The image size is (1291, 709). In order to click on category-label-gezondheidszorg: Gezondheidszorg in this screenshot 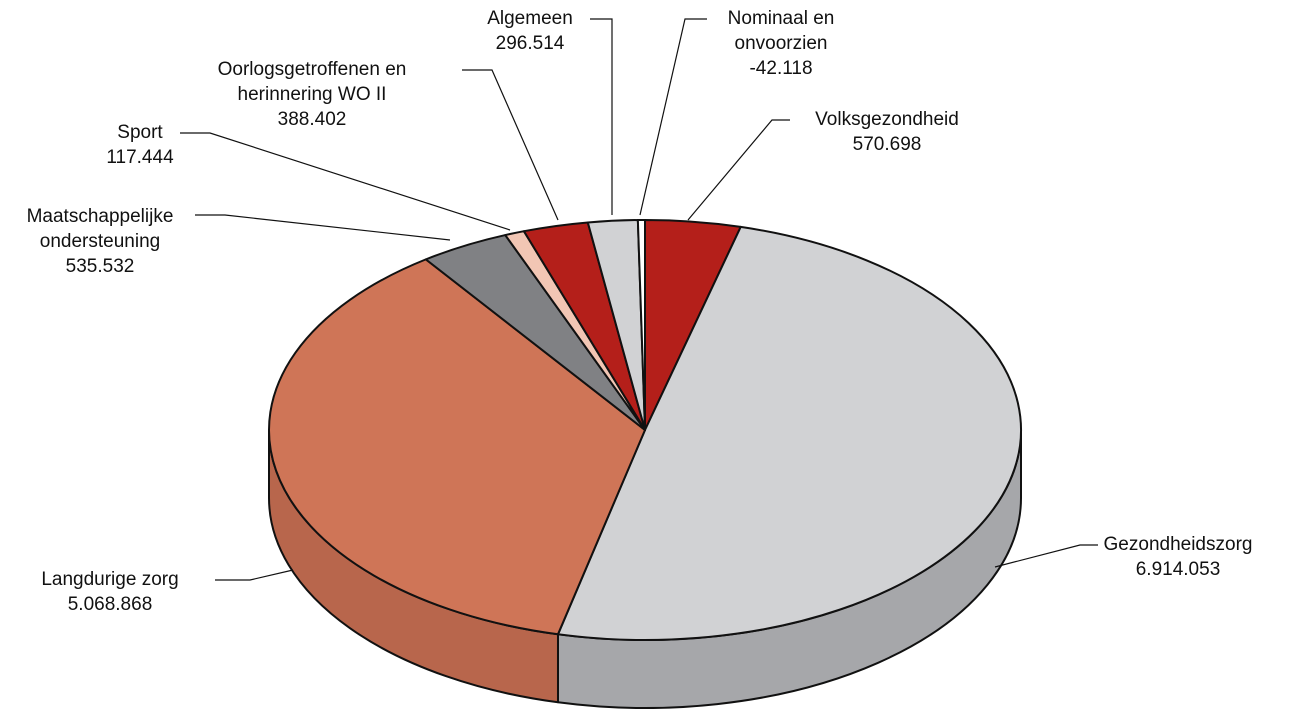, I will do `click(1178, 544)`.